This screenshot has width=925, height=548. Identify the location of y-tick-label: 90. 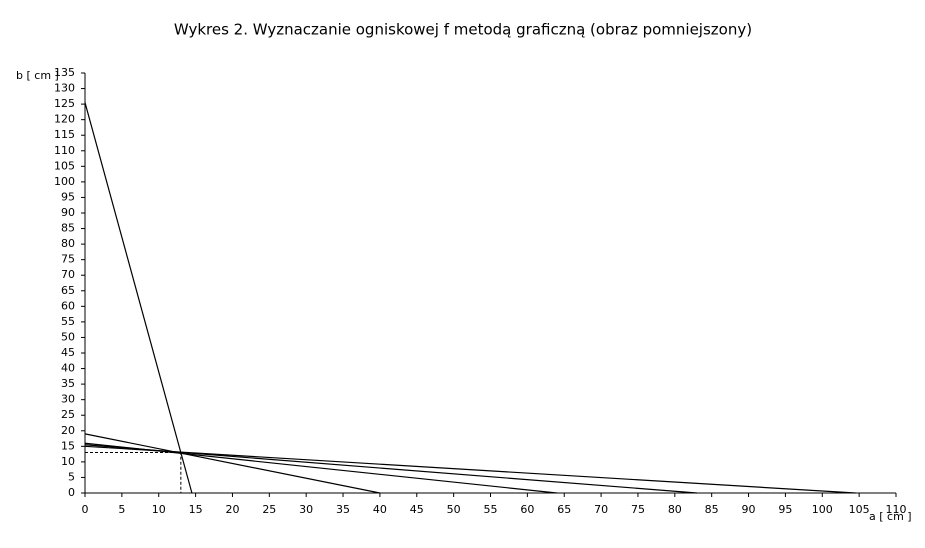
(68, 212).